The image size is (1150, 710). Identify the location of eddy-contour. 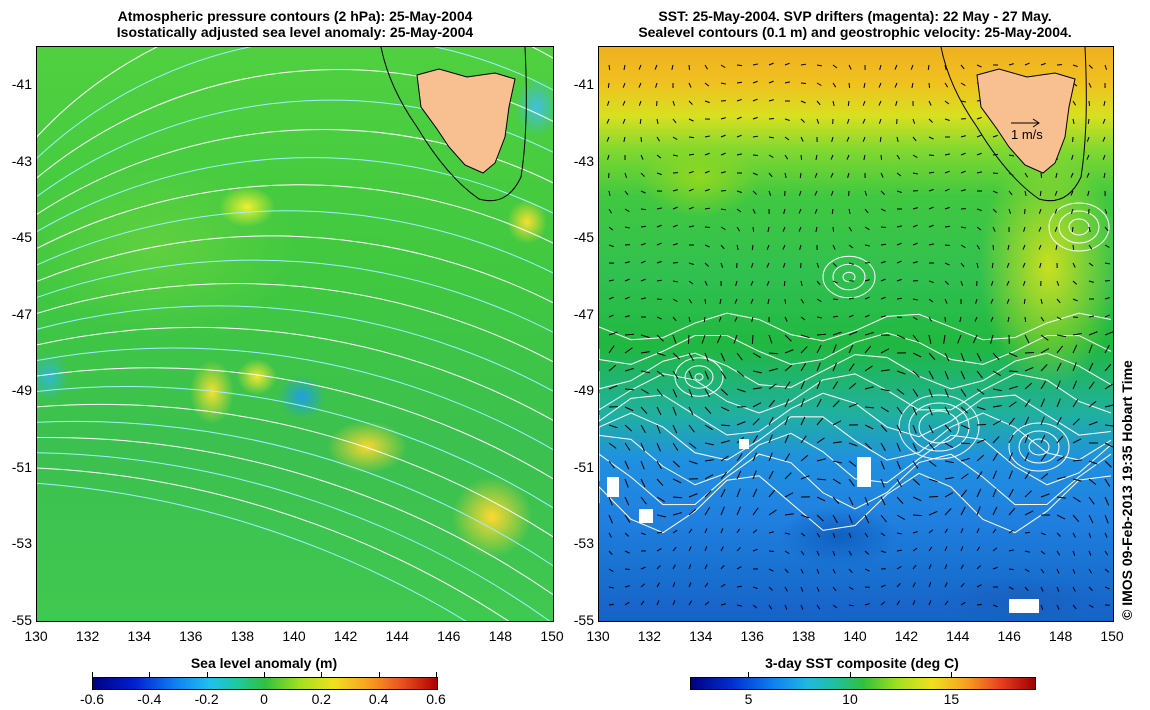
(1039, 447).